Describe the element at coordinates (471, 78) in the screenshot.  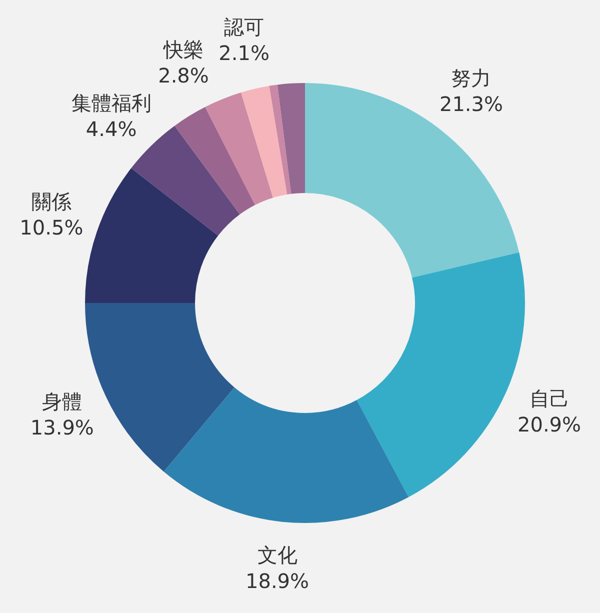
I see `slice-label: 努力` at that location.